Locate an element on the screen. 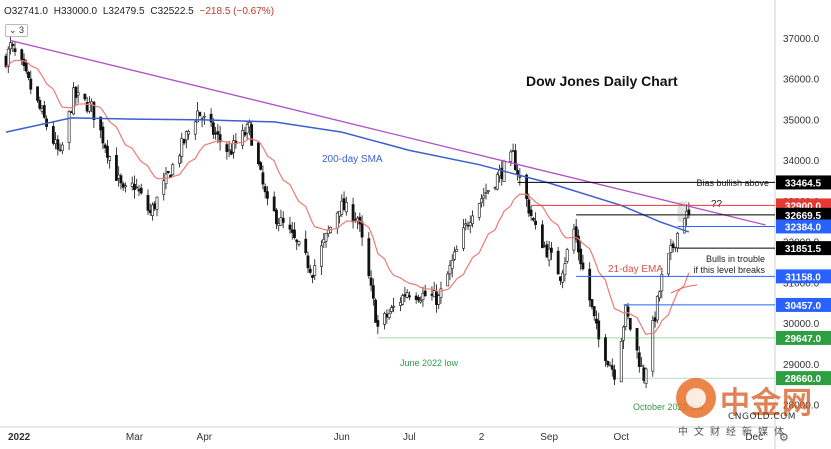  current-bar-highlight is located at coordinates (682, 211).